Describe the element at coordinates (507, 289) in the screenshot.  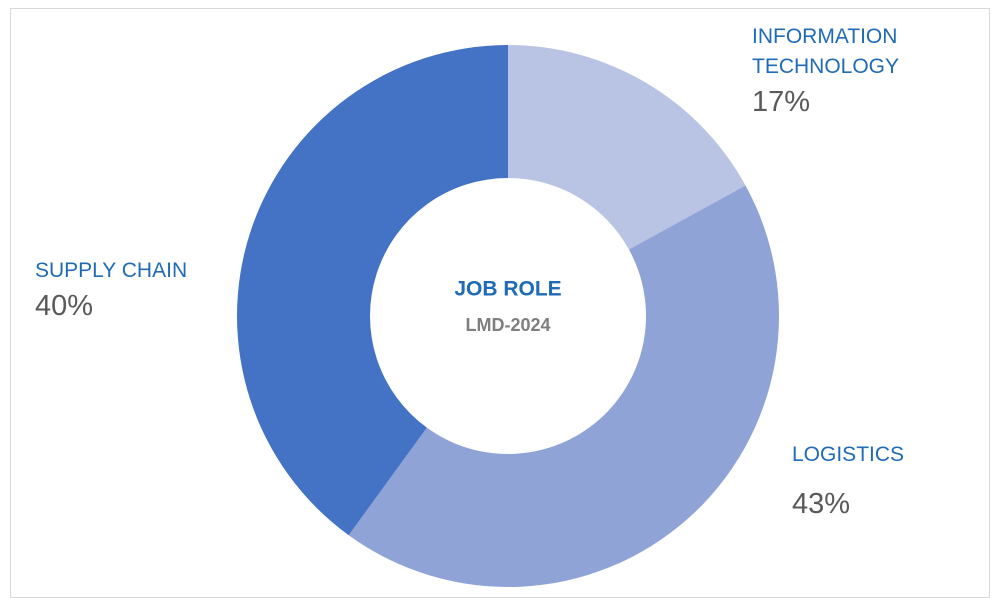
I see `chart-title: JOB ROLE` at that location.